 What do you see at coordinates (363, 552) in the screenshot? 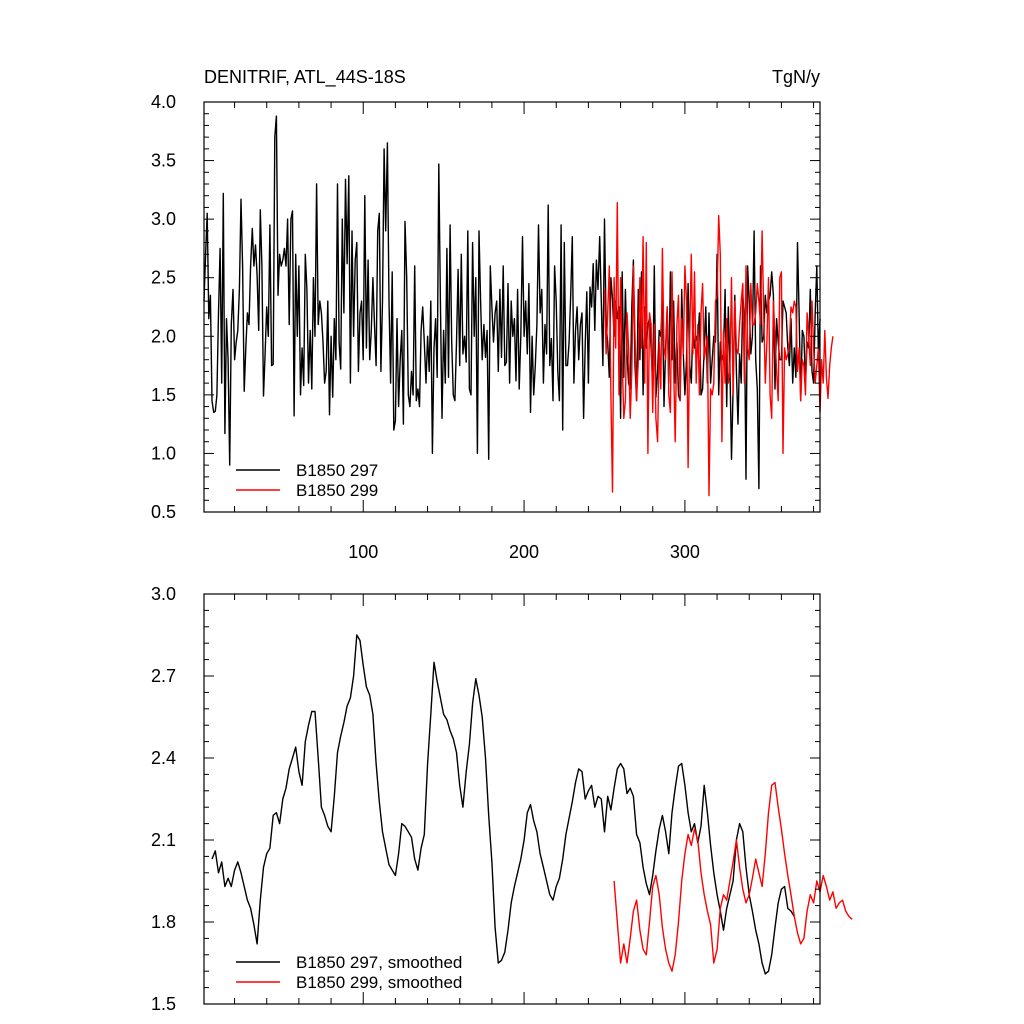
I see `top-x-tick-label: 100` at bounding box center [363, 552].